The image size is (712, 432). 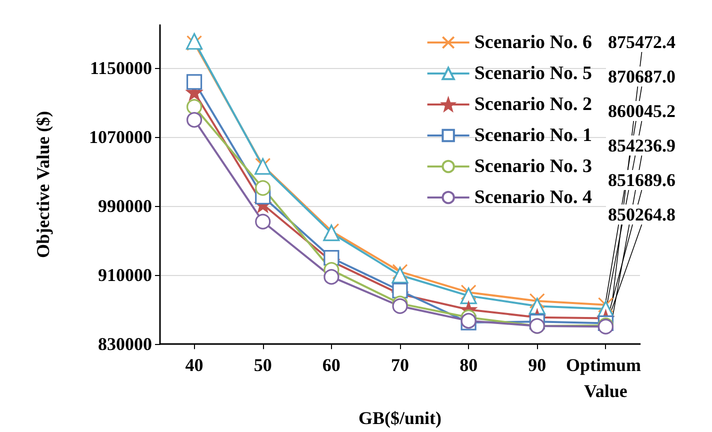 I want to click on y-tick-label: 1070000, so click(x=120, y=137).